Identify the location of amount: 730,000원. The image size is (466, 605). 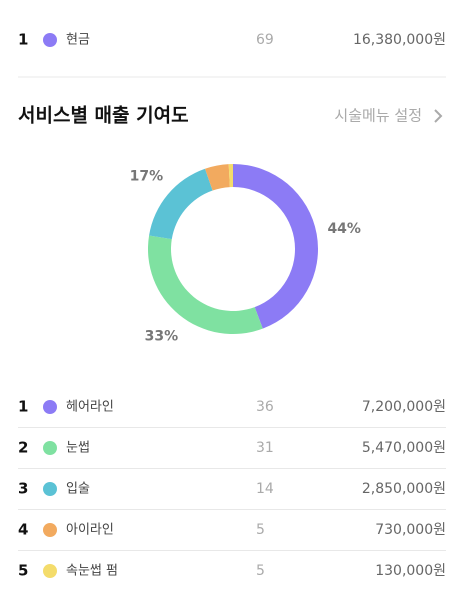
(410, 530).